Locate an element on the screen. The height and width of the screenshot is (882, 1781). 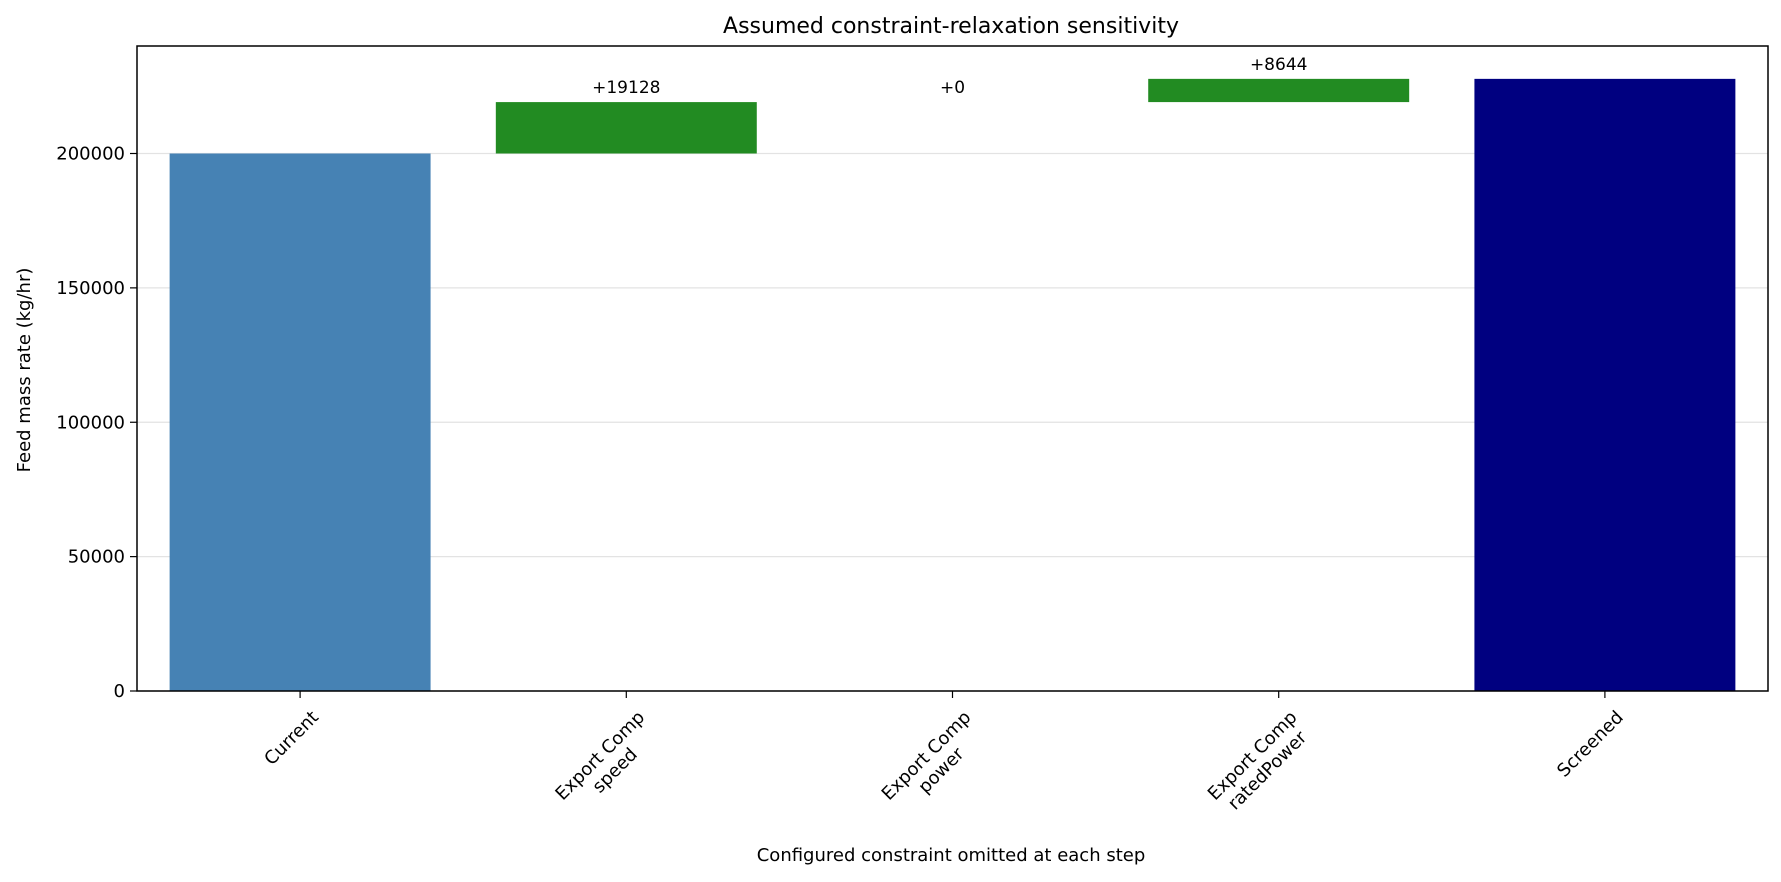
x-tick-label: Current is located at coordinates (291, 738).